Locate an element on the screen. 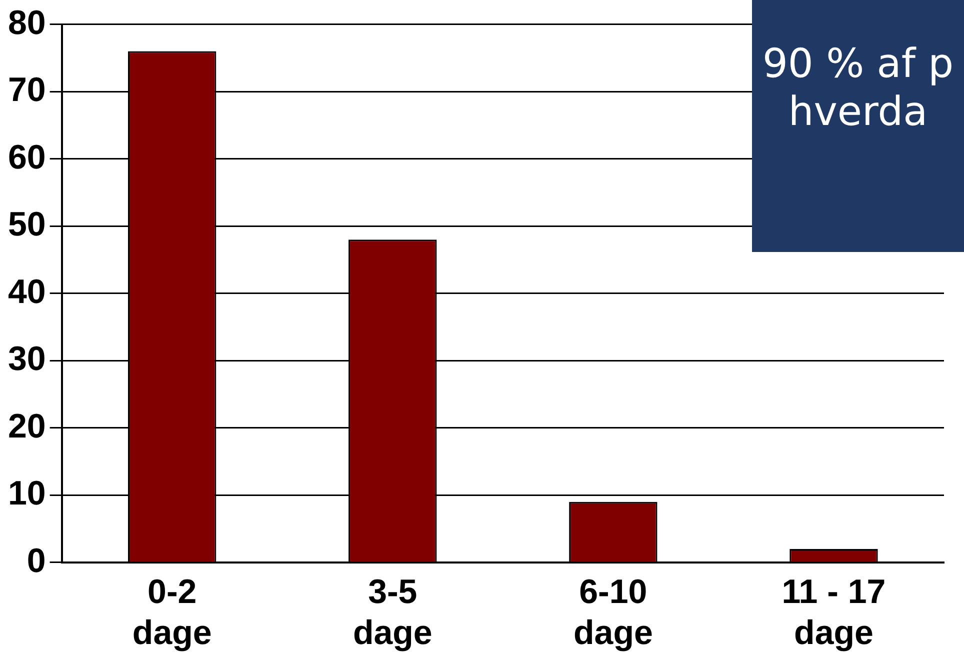 This screenshot has width=964, height=662. y-tick-label: 40 is located at coordinates (27, 291).